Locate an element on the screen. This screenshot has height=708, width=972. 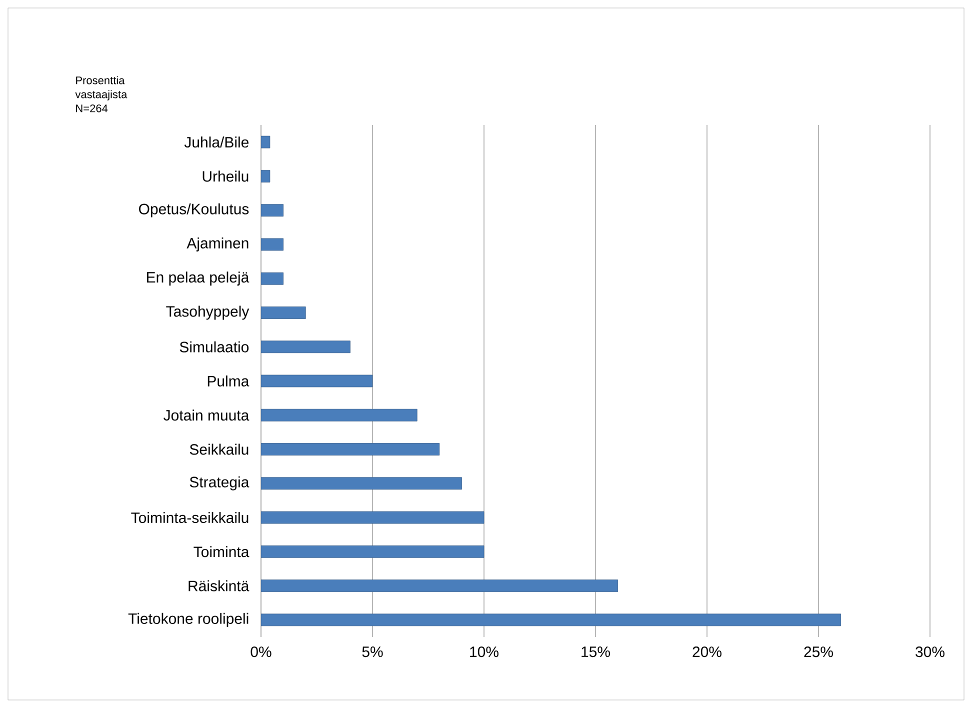
x-tick-label: 30% is located at coordinates (930, 652).